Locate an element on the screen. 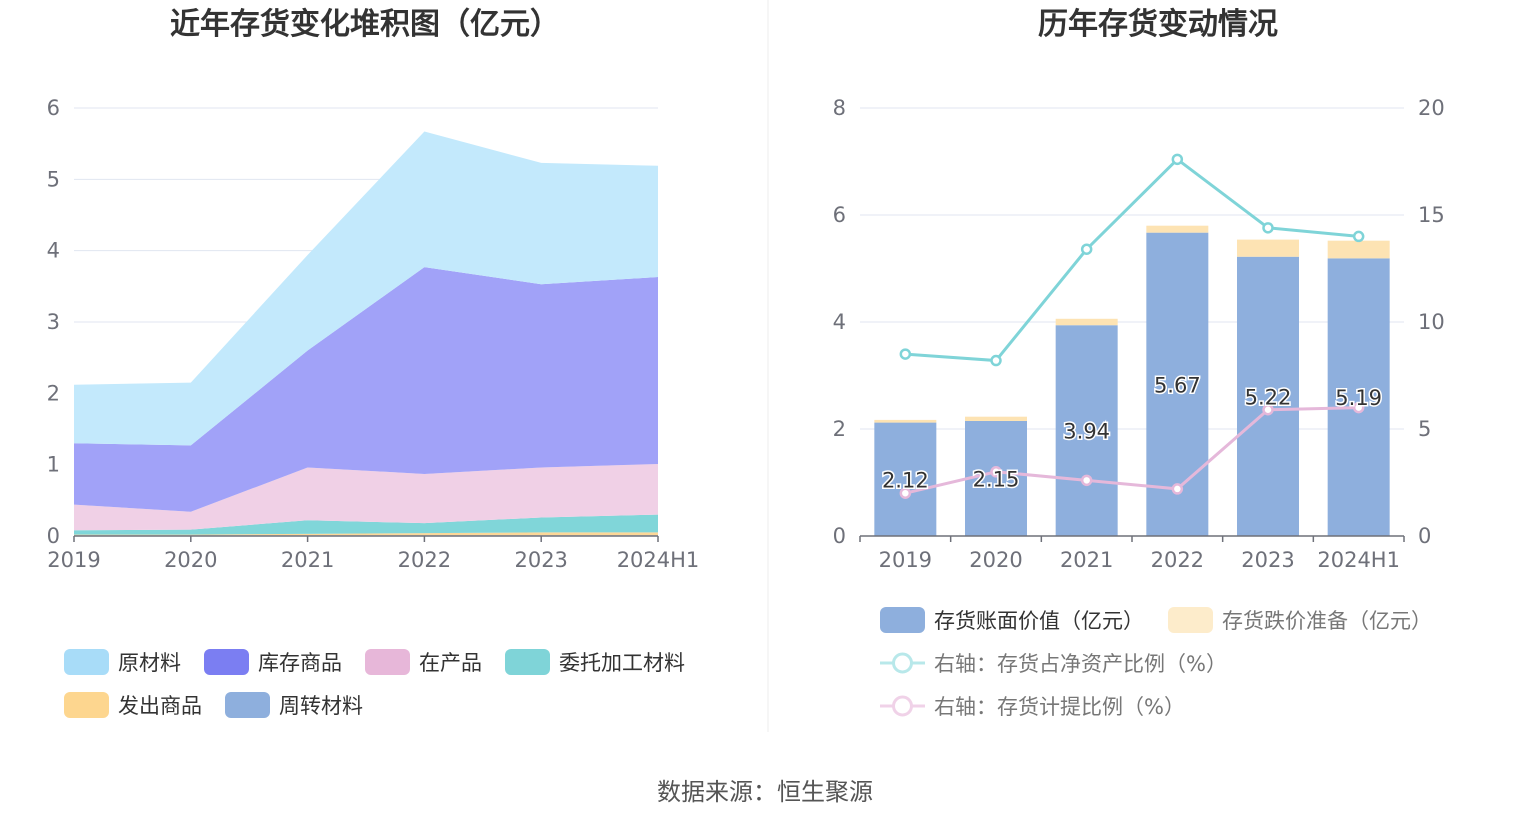  legend-label-book-value: 存货账面价值（亿元） is located at coordinates (1039, 621).